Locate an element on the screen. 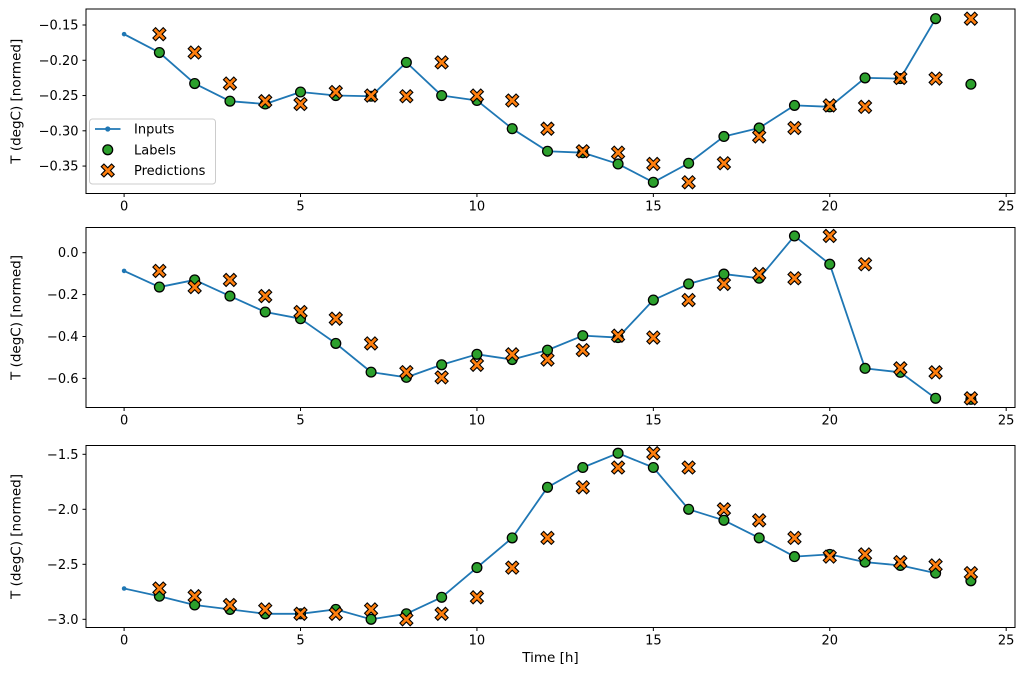  legend-predictions-marker-sample is located at coordinates (108, 170).